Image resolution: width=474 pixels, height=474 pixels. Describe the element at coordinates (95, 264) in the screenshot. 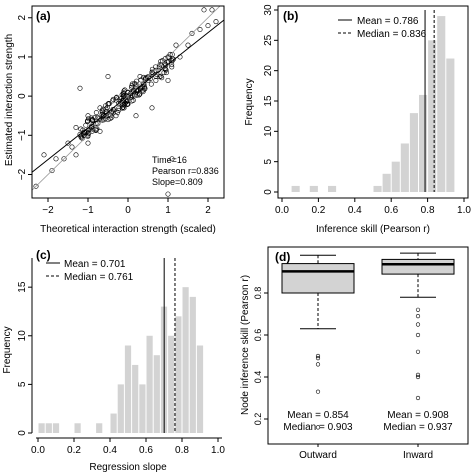

I see `c-legend-mean-label: Mean = 0.701` at that location.